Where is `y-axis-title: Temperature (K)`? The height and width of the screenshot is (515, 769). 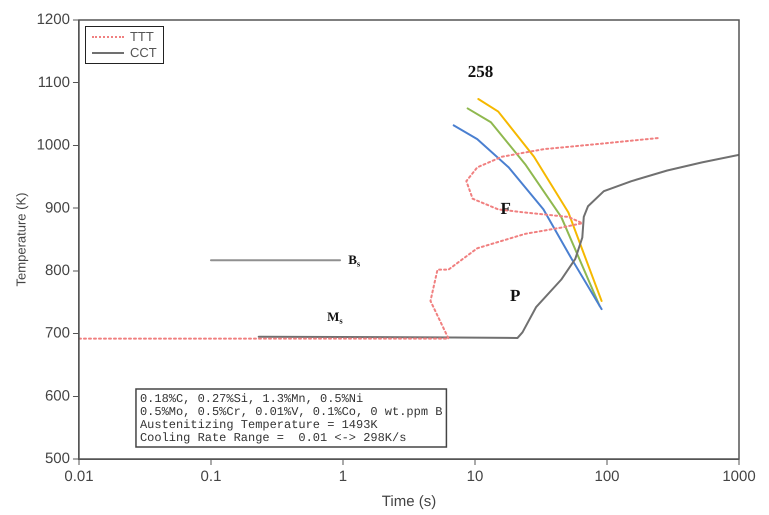 y-axis-title: Temperature (K) is located at coordinates (20, 239).